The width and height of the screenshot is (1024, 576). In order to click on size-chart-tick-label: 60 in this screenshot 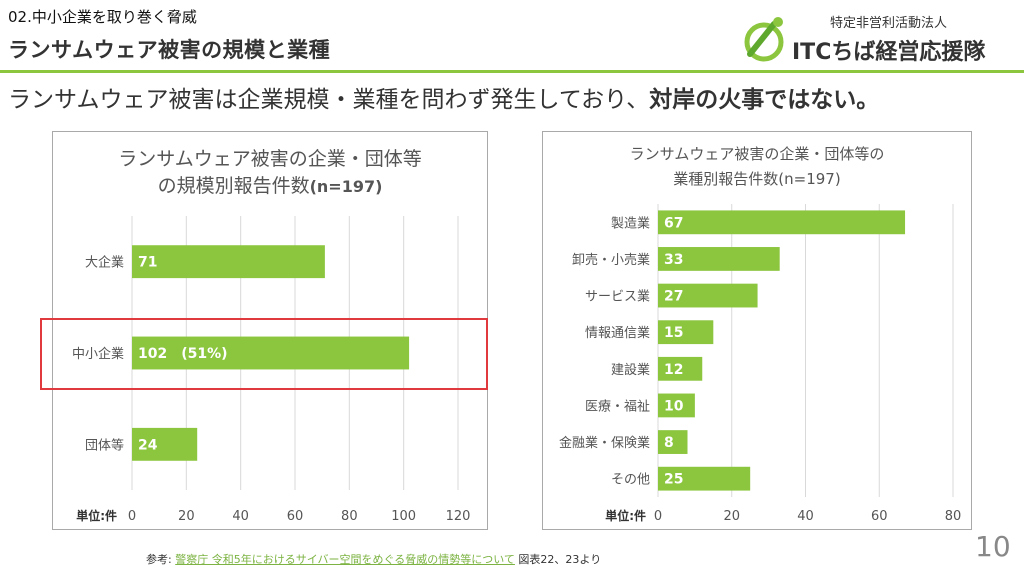, I will do `click(295, 516)`.